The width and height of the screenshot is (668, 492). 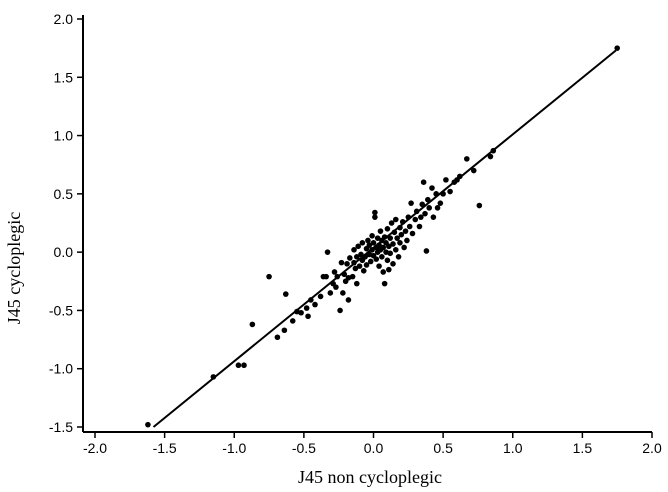 I want to click on x-tick-label: 0.5, so click(x=443, y=448).